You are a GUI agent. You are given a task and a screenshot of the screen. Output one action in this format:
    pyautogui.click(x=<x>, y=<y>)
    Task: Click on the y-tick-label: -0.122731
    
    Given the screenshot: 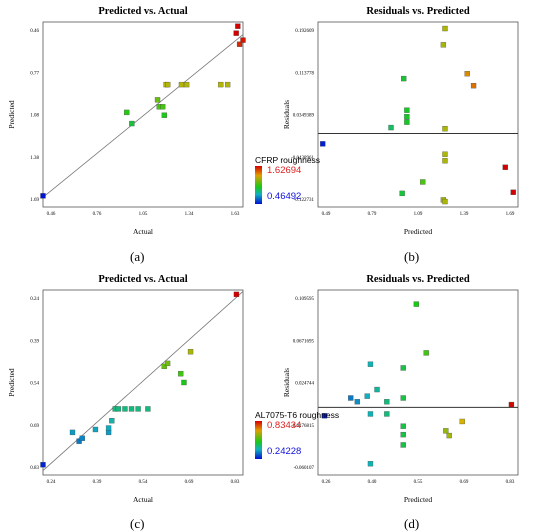 What is the action you would take?
    pyautogui.click(x=304, y=200)
    